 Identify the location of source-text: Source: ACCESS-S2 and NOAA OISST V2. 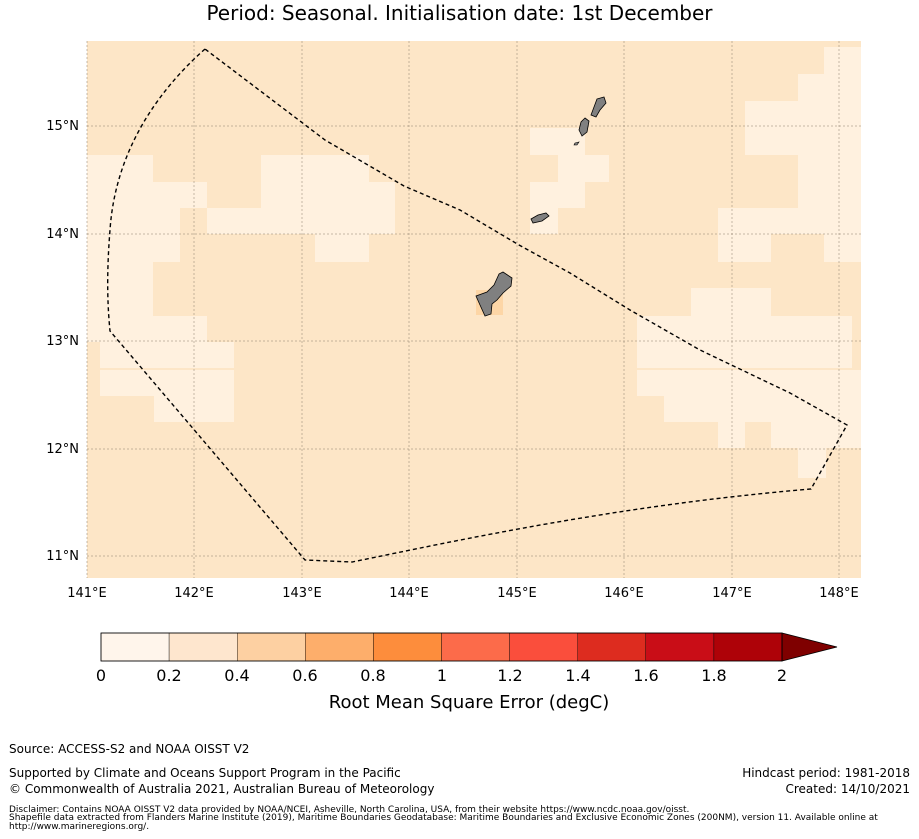
(129, 749).